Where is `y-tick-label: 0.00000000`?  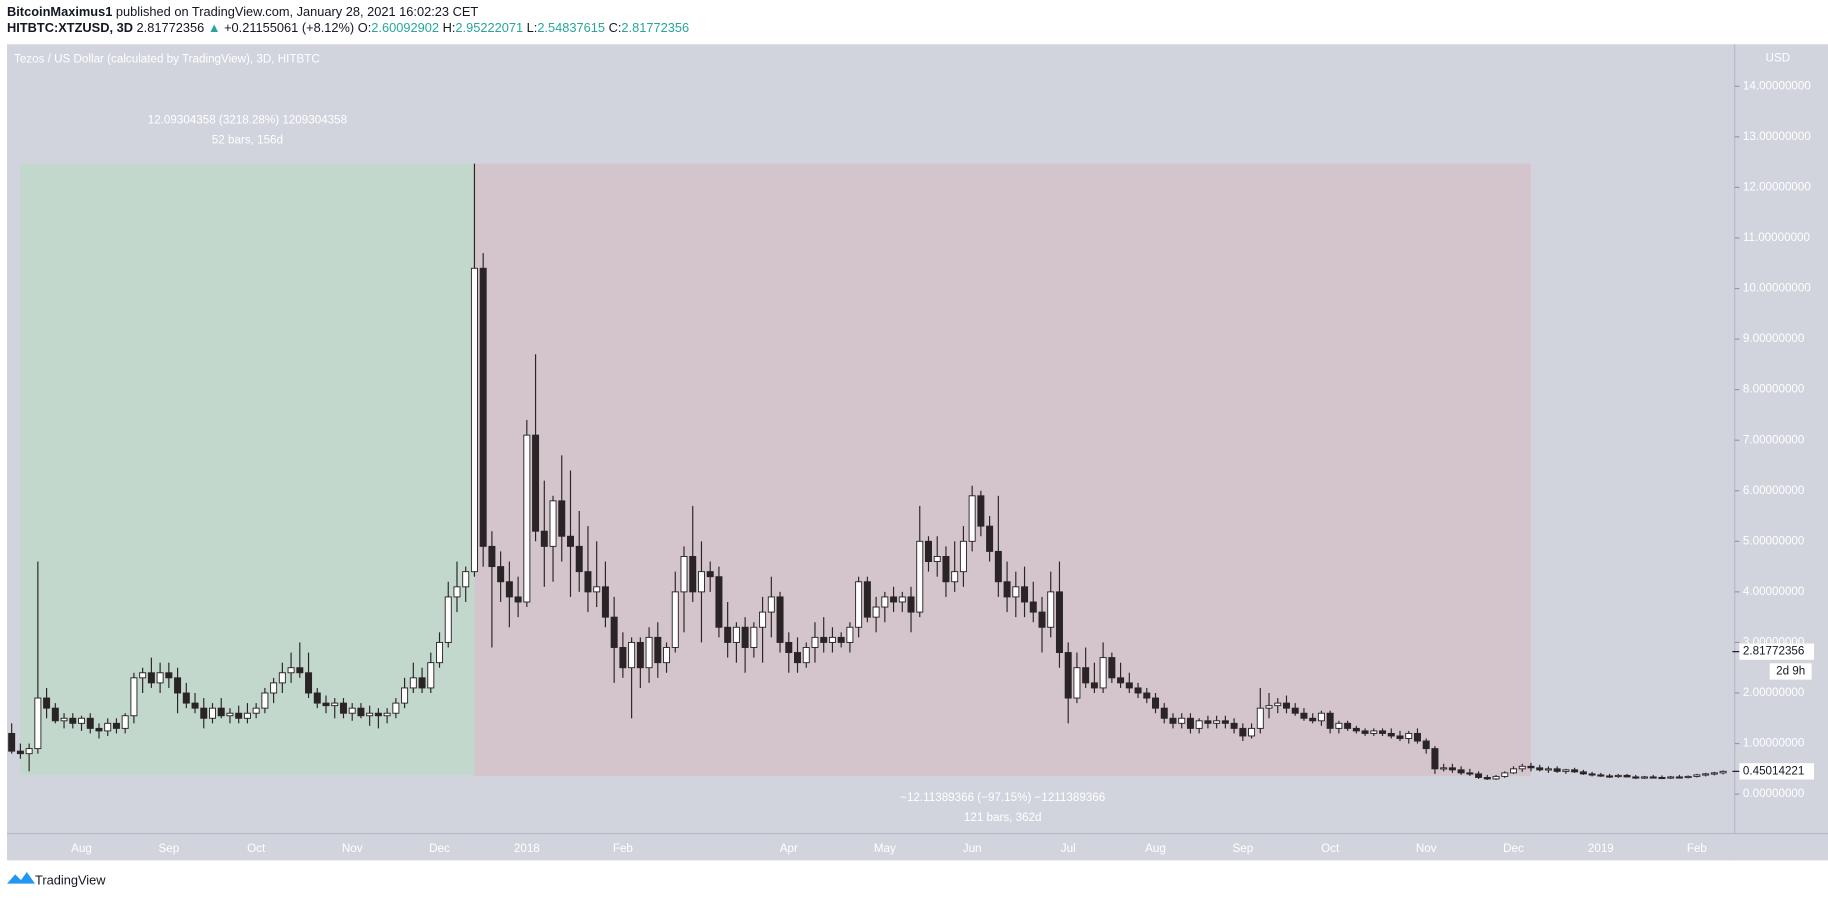
y-tick-label: 0.00000000 is located at coordinates (1774, 793).